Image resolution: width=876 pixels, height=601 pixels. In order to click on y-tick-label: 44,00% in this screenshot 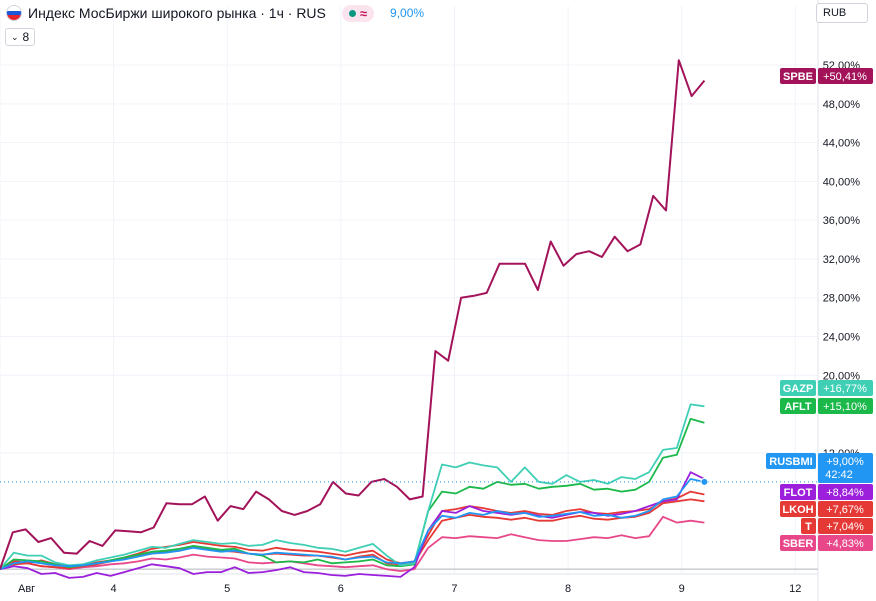, I will do `click(842, 144)`.